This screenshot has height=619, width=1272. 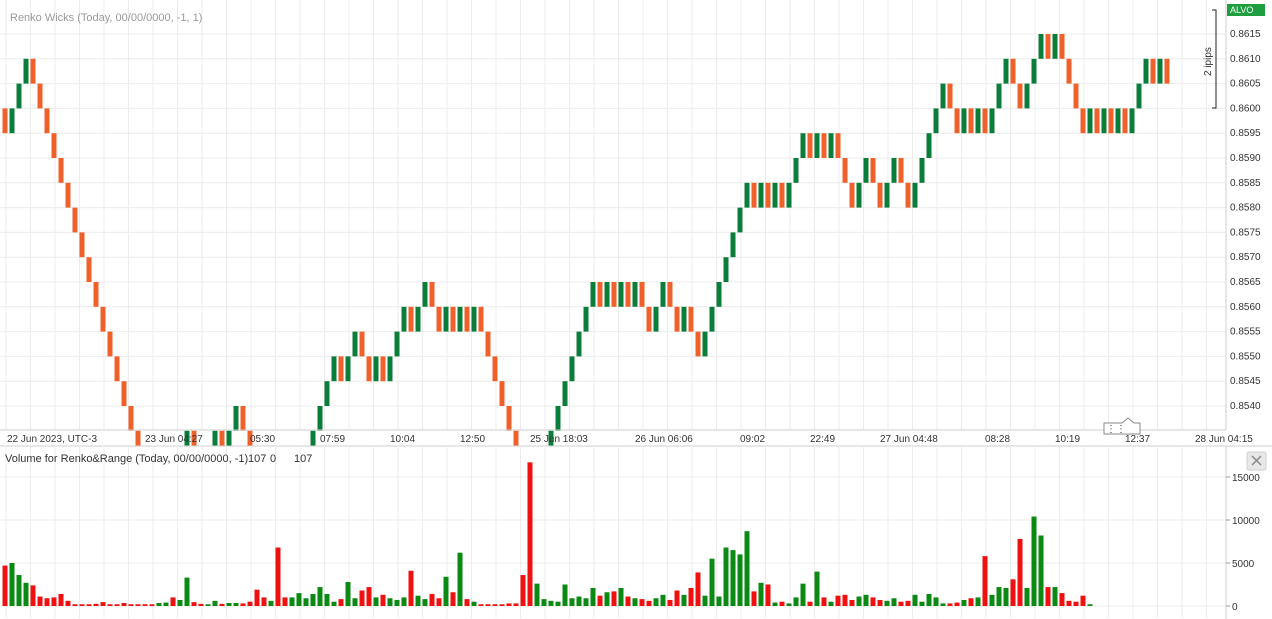 What do you see at coordinates (1256, 461) in the screenshot?
I see `close-panel-button` at bounding box center [1256, 461].